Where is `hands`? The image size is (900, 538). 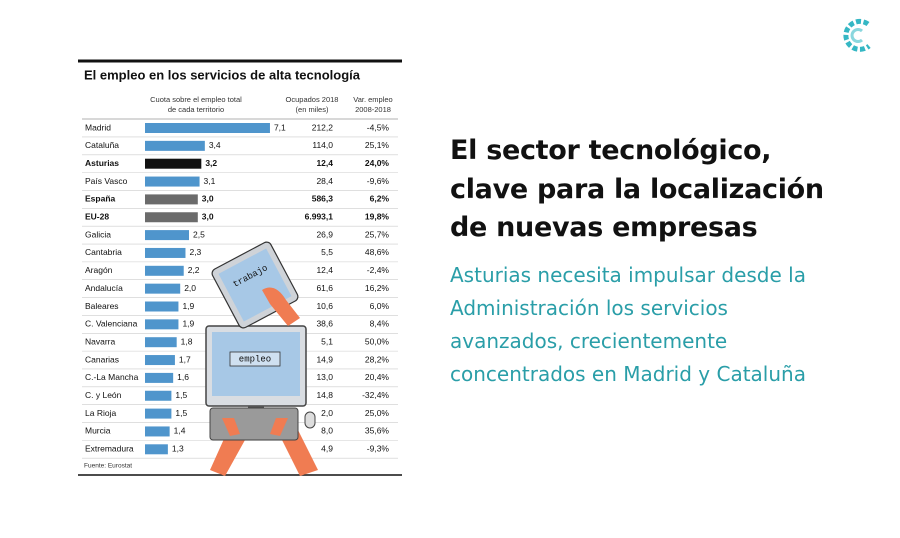
hands is located at coordinates (255, 427).